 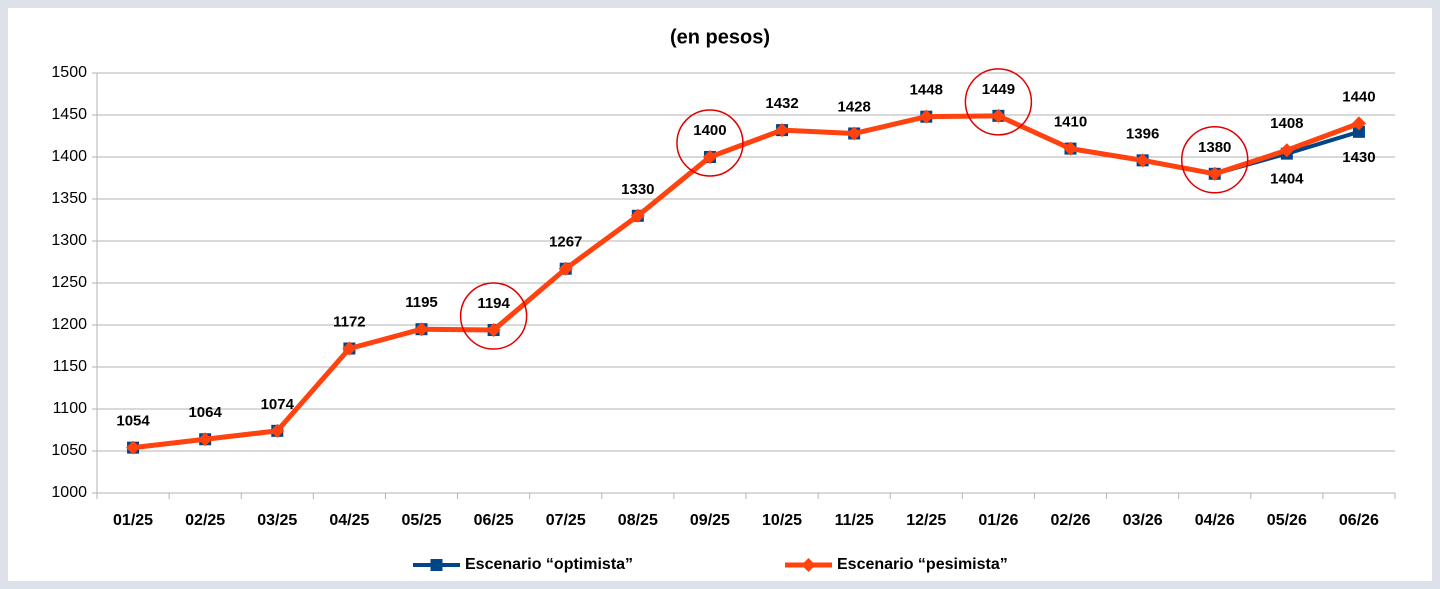 What do you see at coordinates (1287, 179) in the screenshot?
I see `data-label: 1404` at bounding box center [1287, 179].